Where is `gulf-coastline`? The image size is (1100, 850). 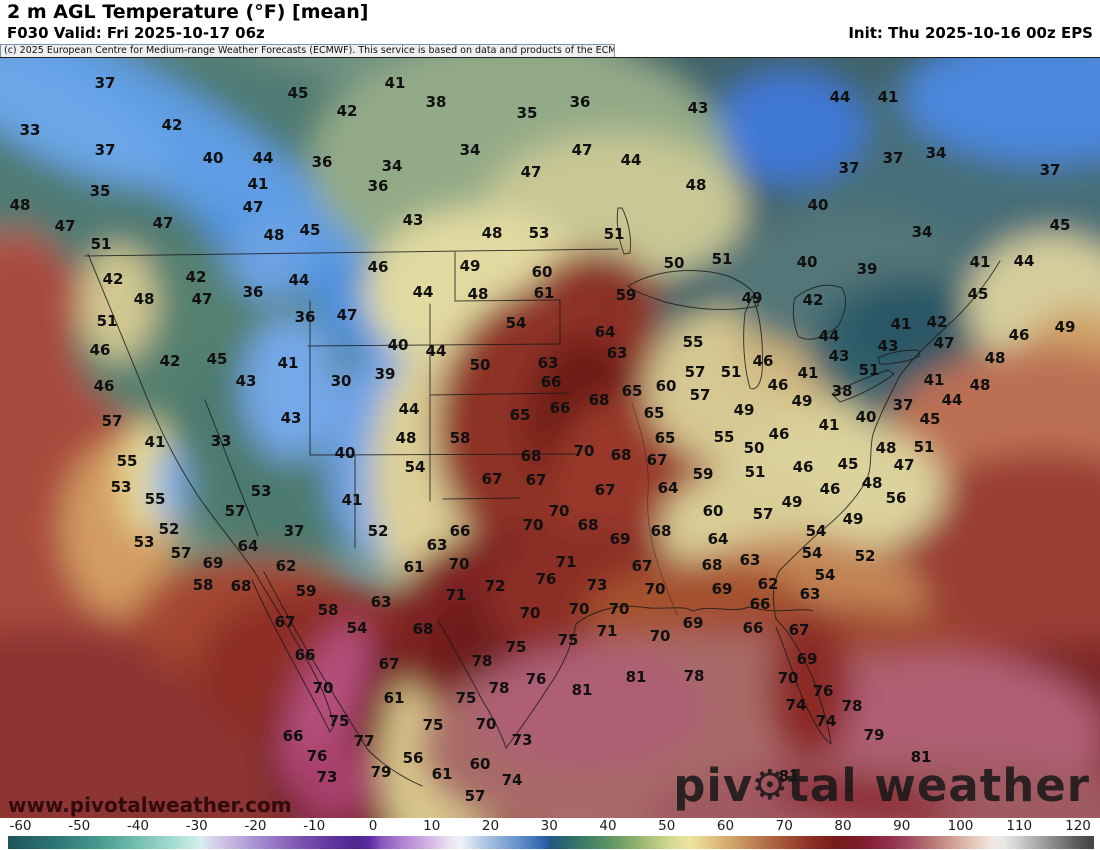 gulf-coastline is located at coordinates (659, 677).